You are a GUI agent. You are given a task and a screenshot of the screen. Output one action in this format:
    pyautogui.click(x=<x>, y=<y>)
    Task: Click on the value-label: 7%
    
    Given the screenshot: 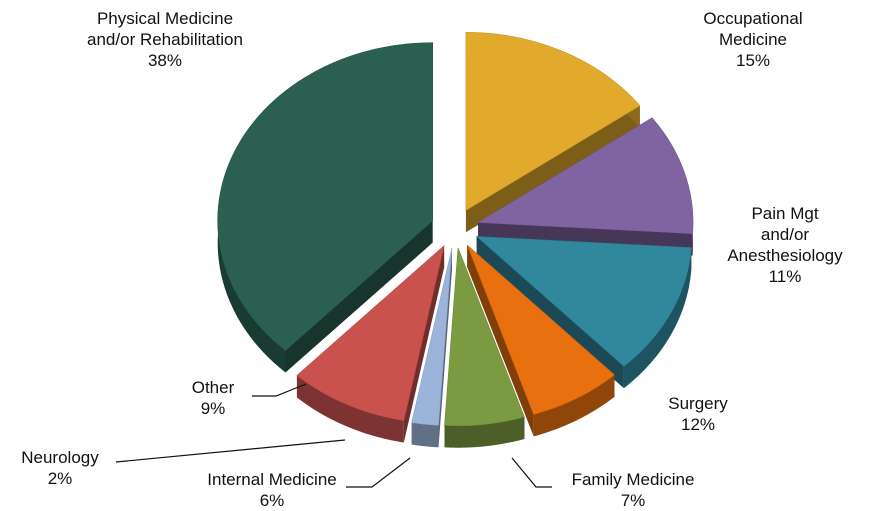 What is the action you would take?
    pyautogui.click(x=633, y=500)
    